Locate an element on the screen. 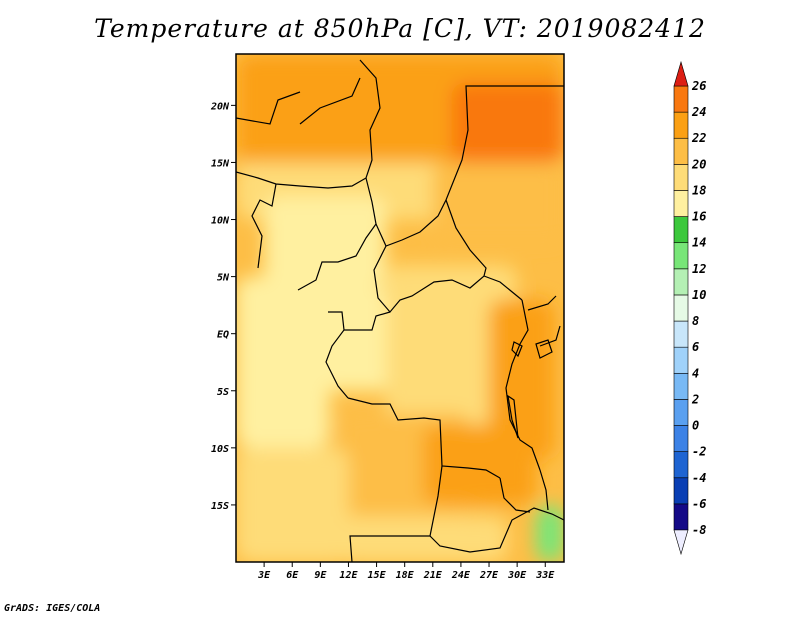 This screenshot has height=618, width=800. colorbar-label: 2 is located at coordinates (695, 399).